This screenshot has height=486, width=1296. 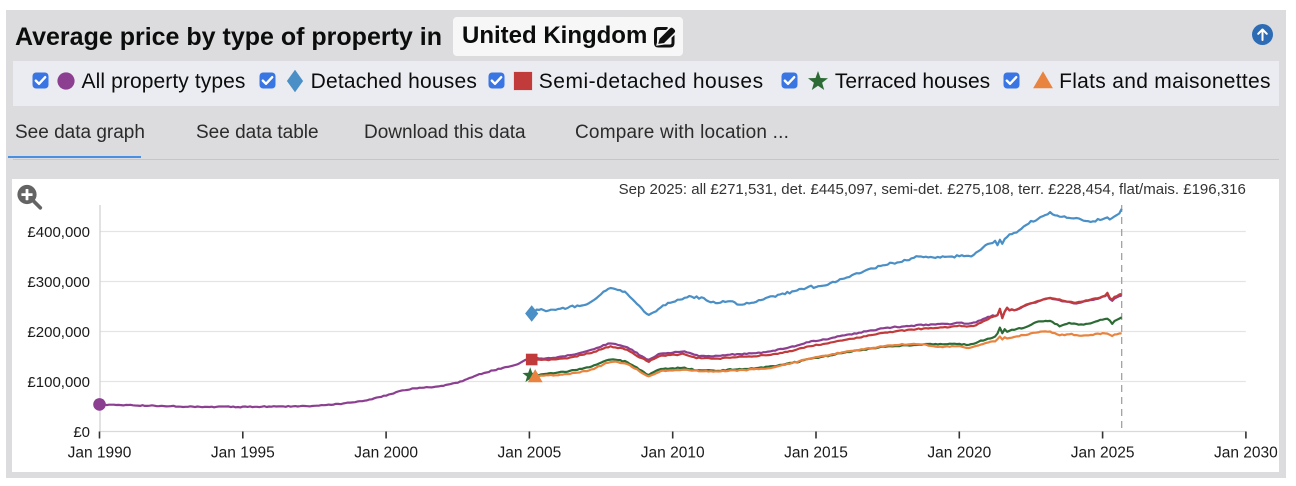 What do you see at coordinates (58, 282) in the screenshot?
I see `svg-text: £300,000` at bounding box center [58, 282].